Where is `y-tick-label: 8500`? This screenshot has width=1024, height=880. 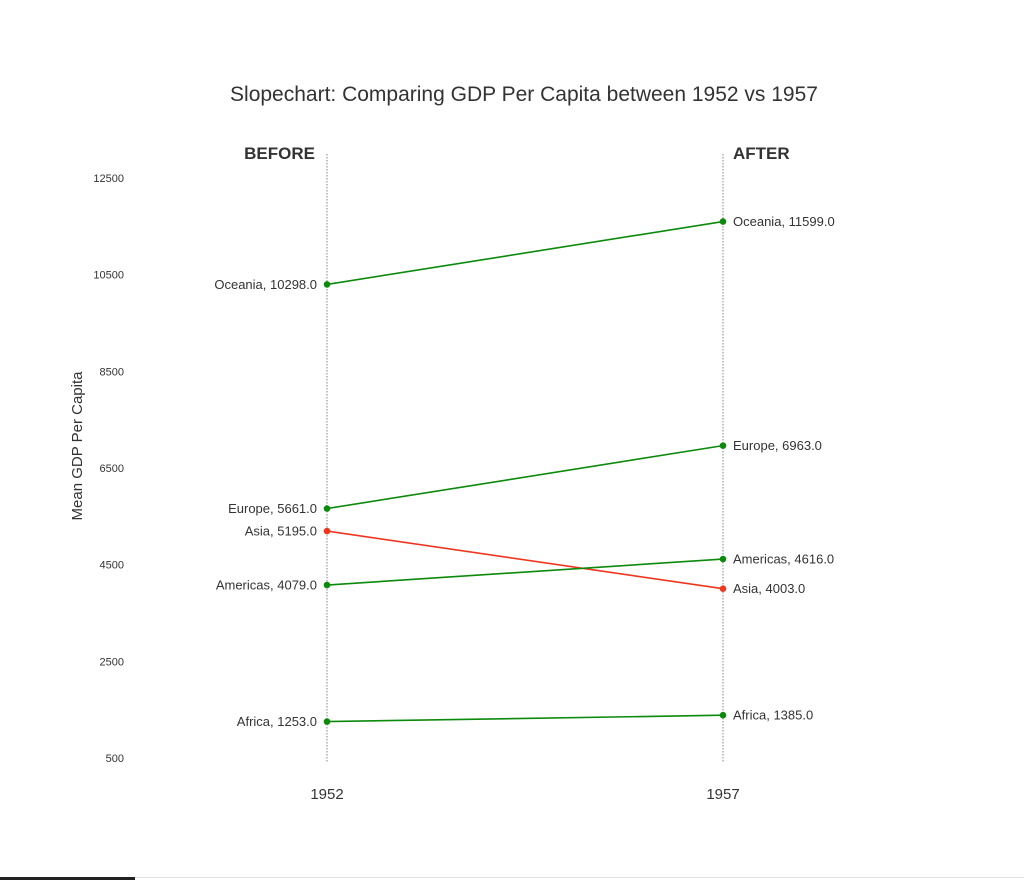
y-tick-label: 8500 is located at coordinates (112, 372).